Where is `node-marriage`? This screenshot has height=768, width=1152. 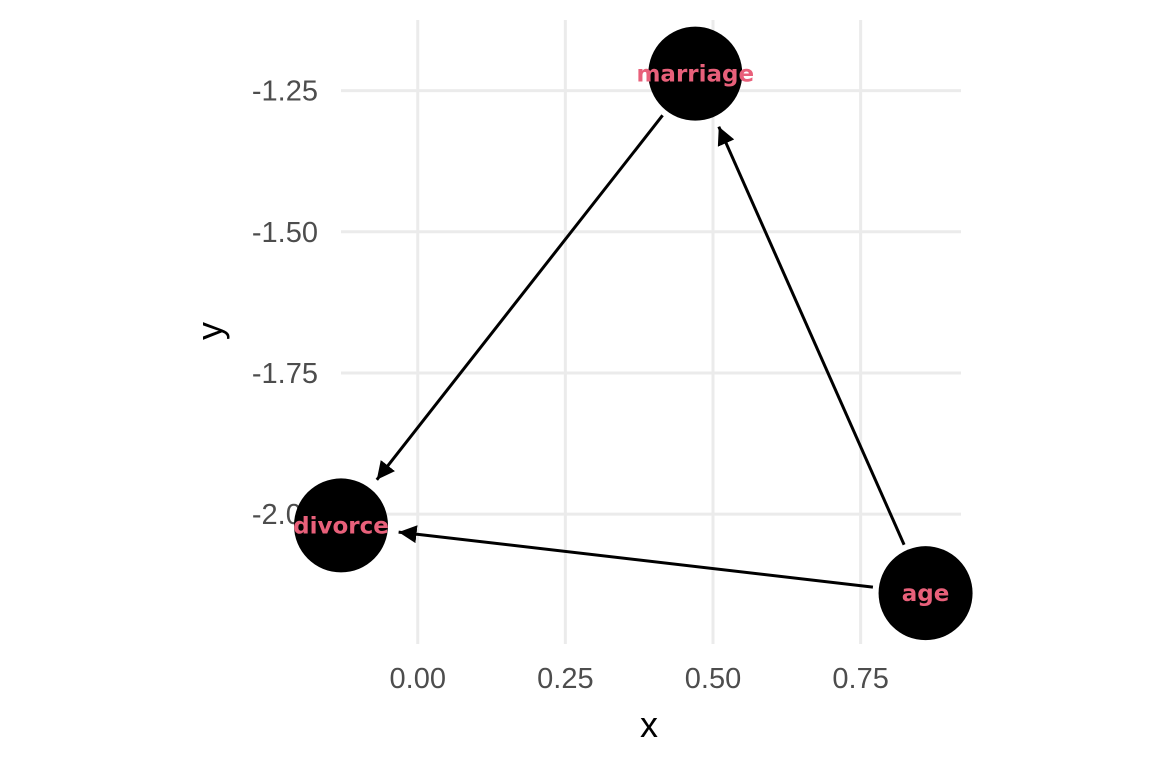 node-marriage is located at coordinates (695, 73).